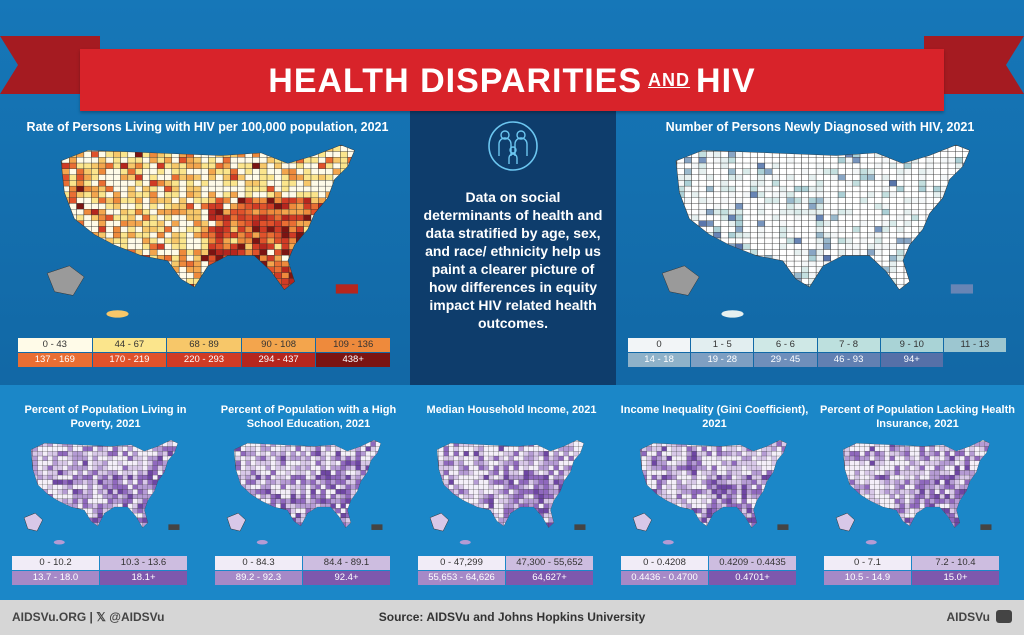  Describe the element at coordinates (129, 360) in the screenshot. I see `legend-item: 170 - 219` at that location.